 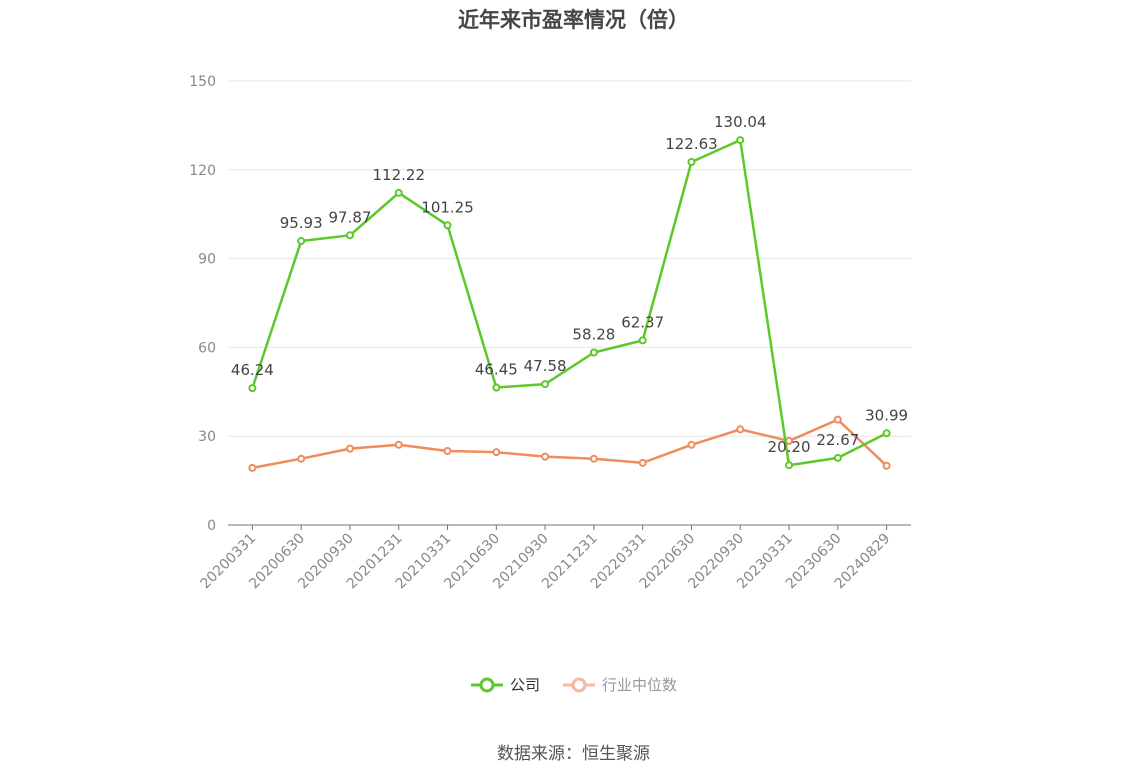 I want to click on chart-title: 近年来市盈率情况（倍）, so click(x=573, y=20).